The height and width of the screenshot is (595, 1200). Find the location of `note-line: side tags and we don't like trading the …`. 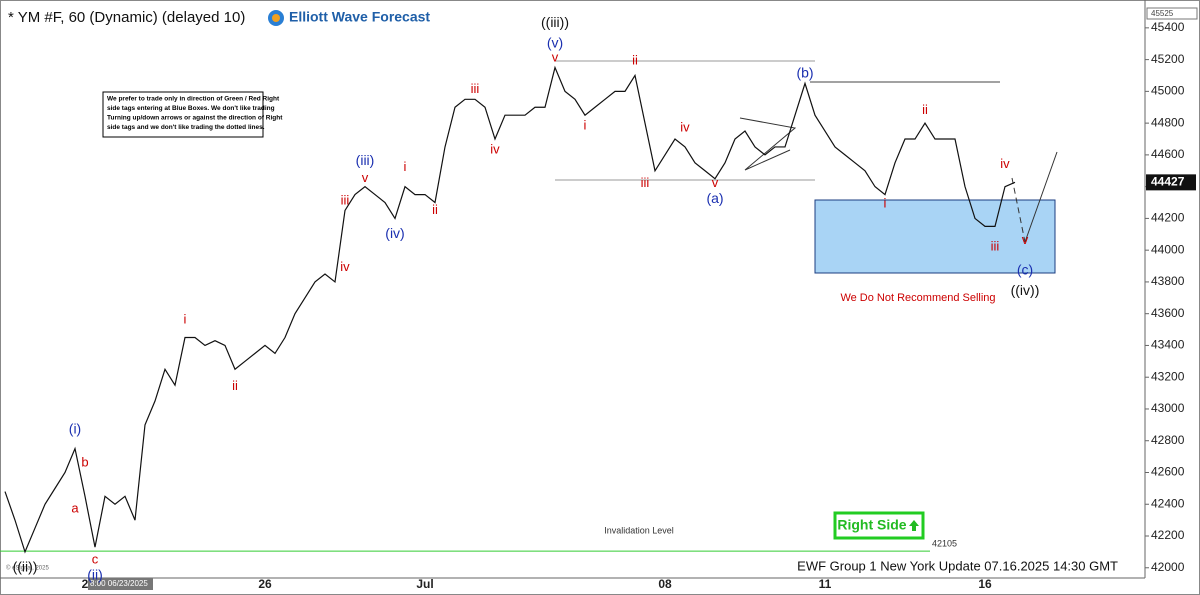

note-line: side tags and we don't like trading the … is located at coordinates (186, 127).